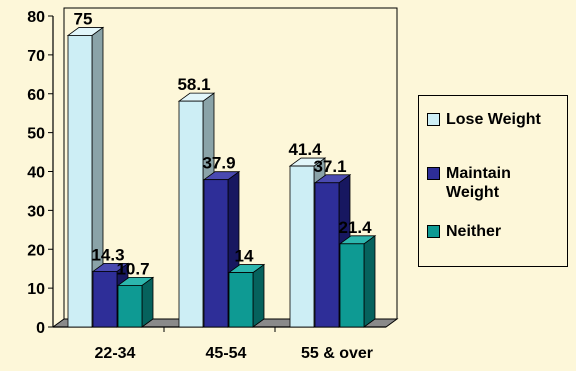 The height and width of the screenshot is (371, 576). Describe the element at coordinates (115, 353) in the screenshot. I see `x-tick-label-22-34: 22-34` at that location.